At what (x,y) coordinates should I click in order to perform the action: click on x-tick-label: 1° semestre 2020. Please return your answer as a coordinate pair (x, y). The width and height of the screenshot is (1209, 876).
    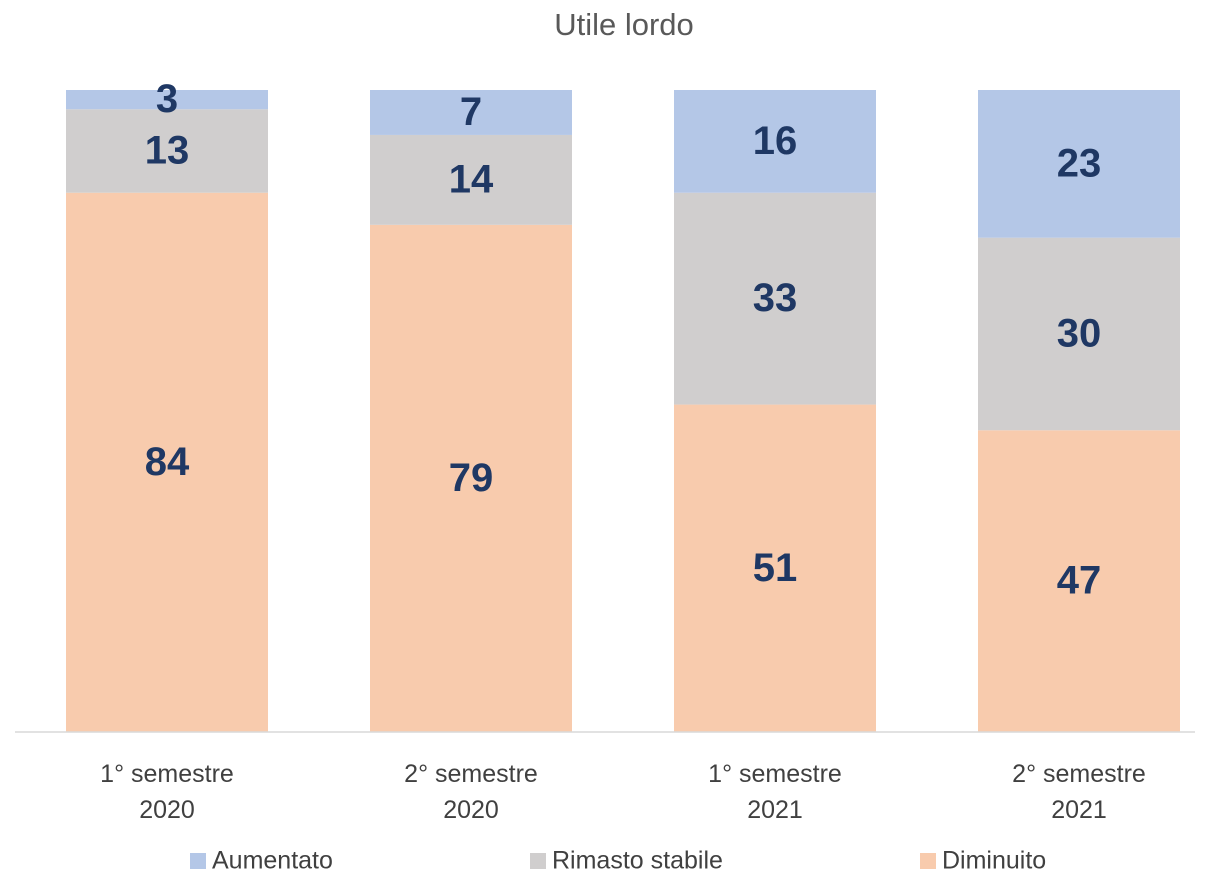
    Looking at the image, I should click on (167, 792).